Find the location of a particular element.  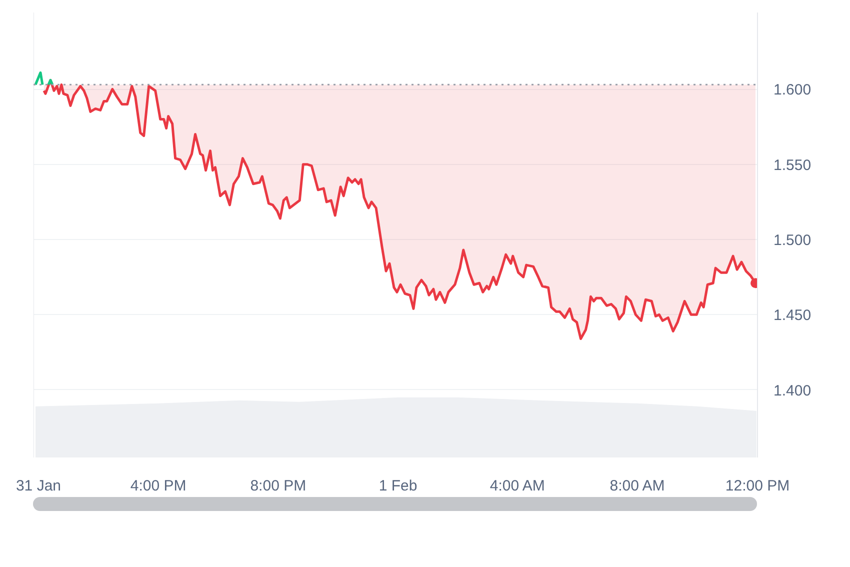

x-tick-label: 8:00 AM is located at coordinates (637, 486).